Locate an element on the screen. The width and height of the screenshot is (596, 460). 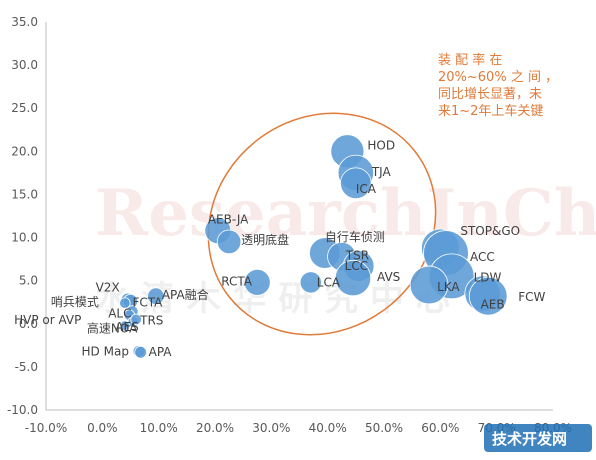
y-tick-label: 30.0 is located at coordinates (24, 65).